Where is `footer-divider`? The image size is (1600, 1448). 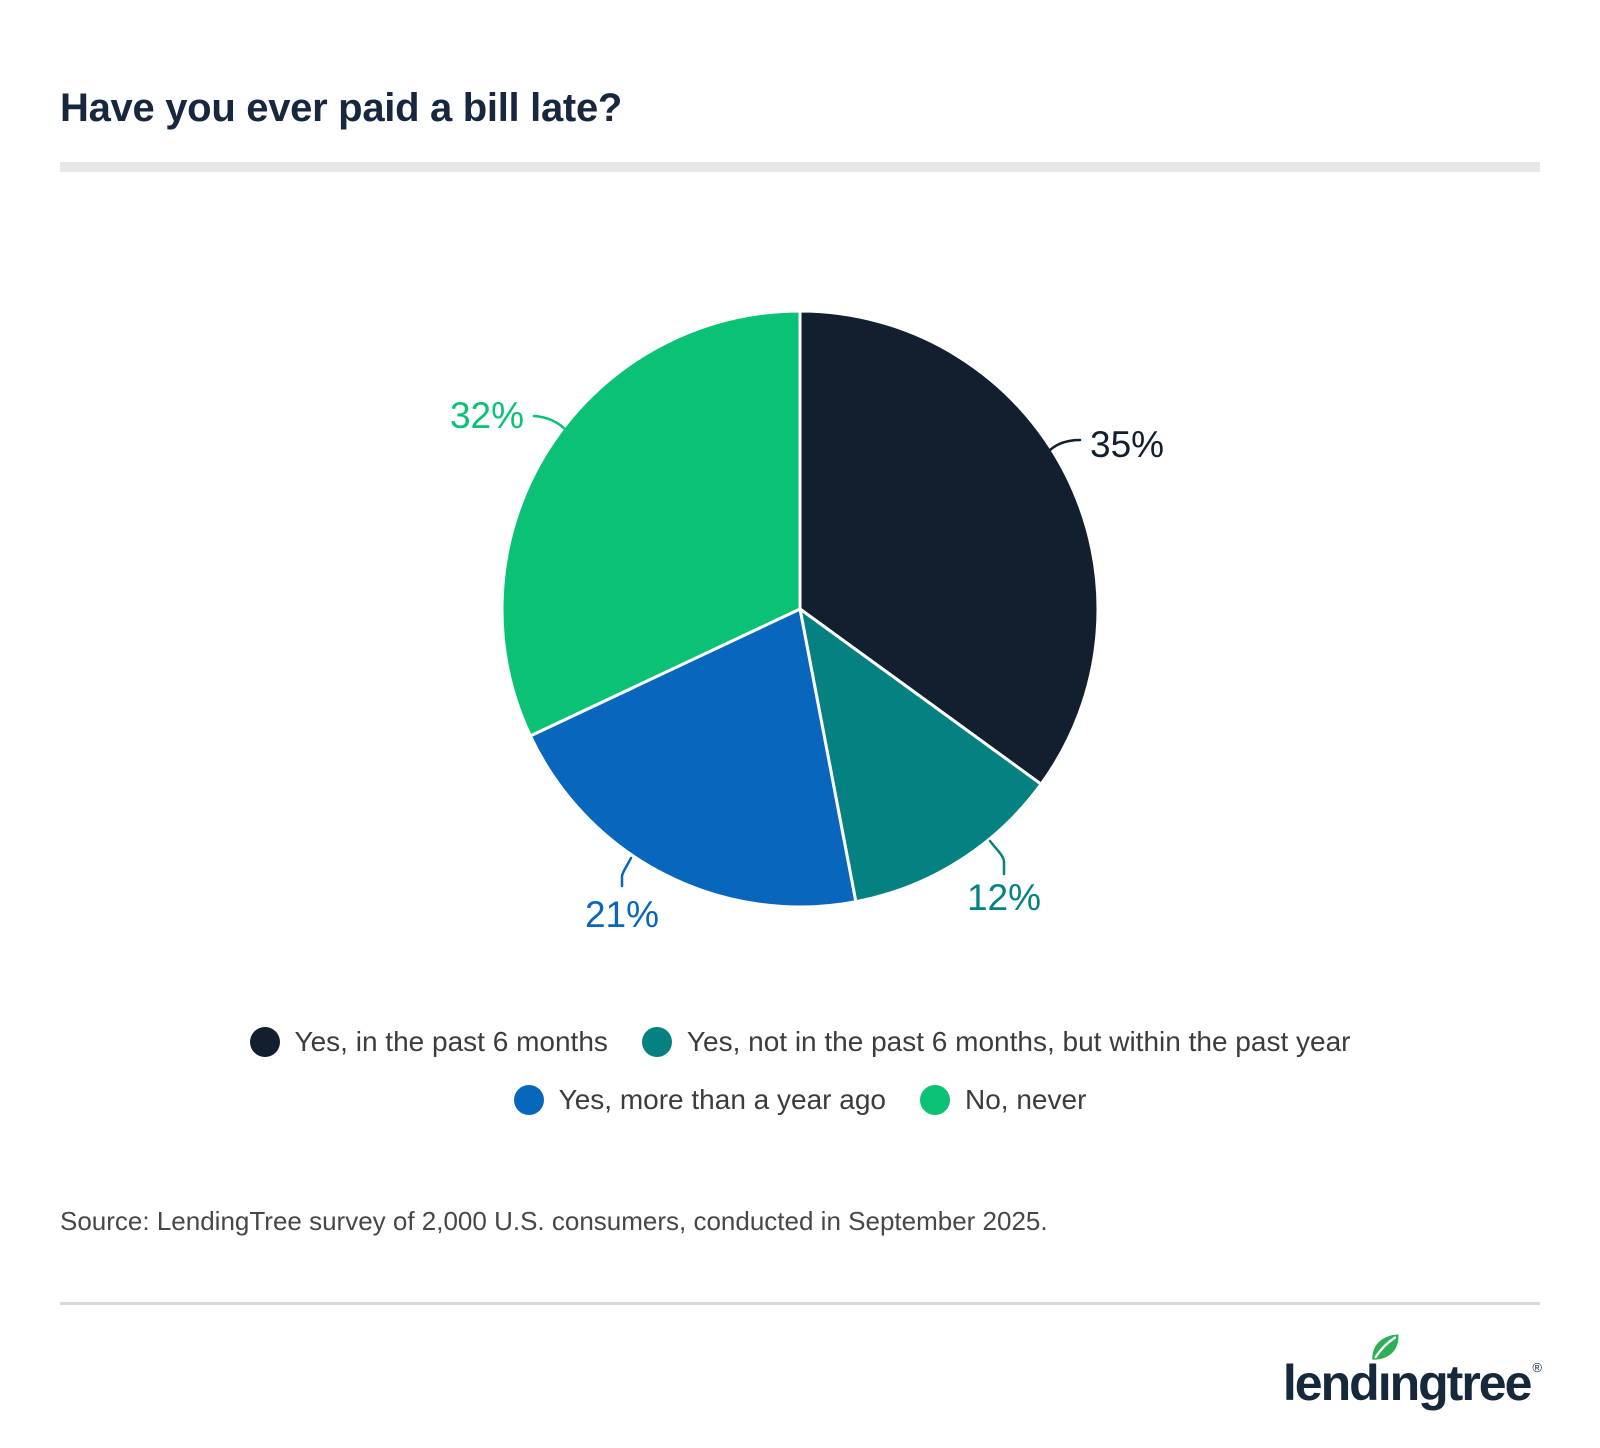
footer-divider is located at coordinates (800, 1303).